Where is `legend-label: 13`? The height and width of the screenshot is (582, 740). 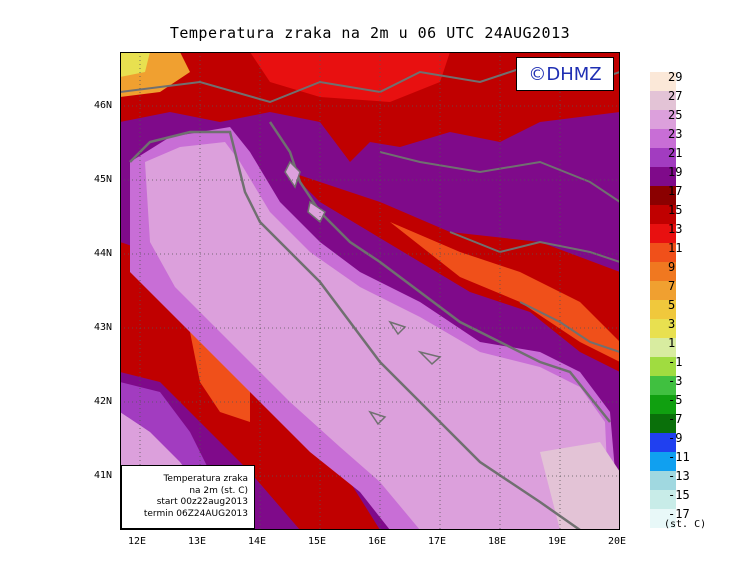
legend-label: 13 is located at coordinates (675, 229).